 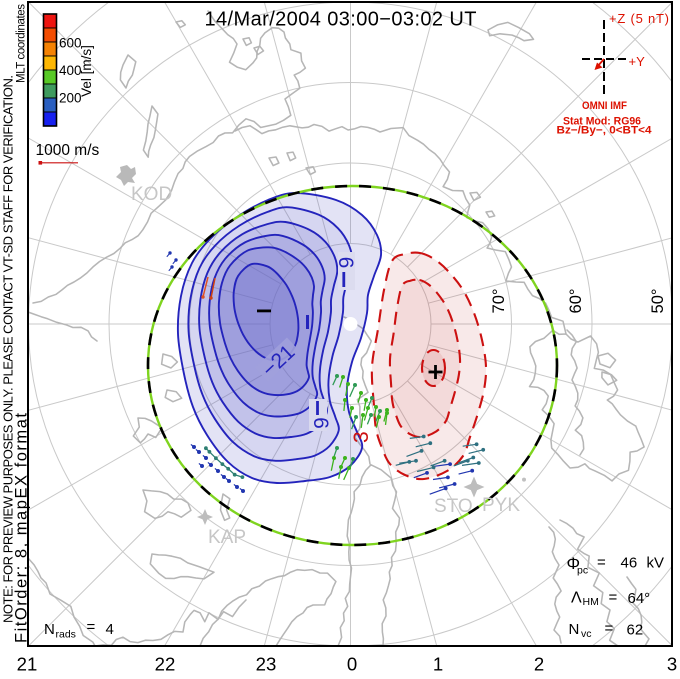 I want to click on svg-text: Stat Mod: RG96, so click(x=602, y=122).